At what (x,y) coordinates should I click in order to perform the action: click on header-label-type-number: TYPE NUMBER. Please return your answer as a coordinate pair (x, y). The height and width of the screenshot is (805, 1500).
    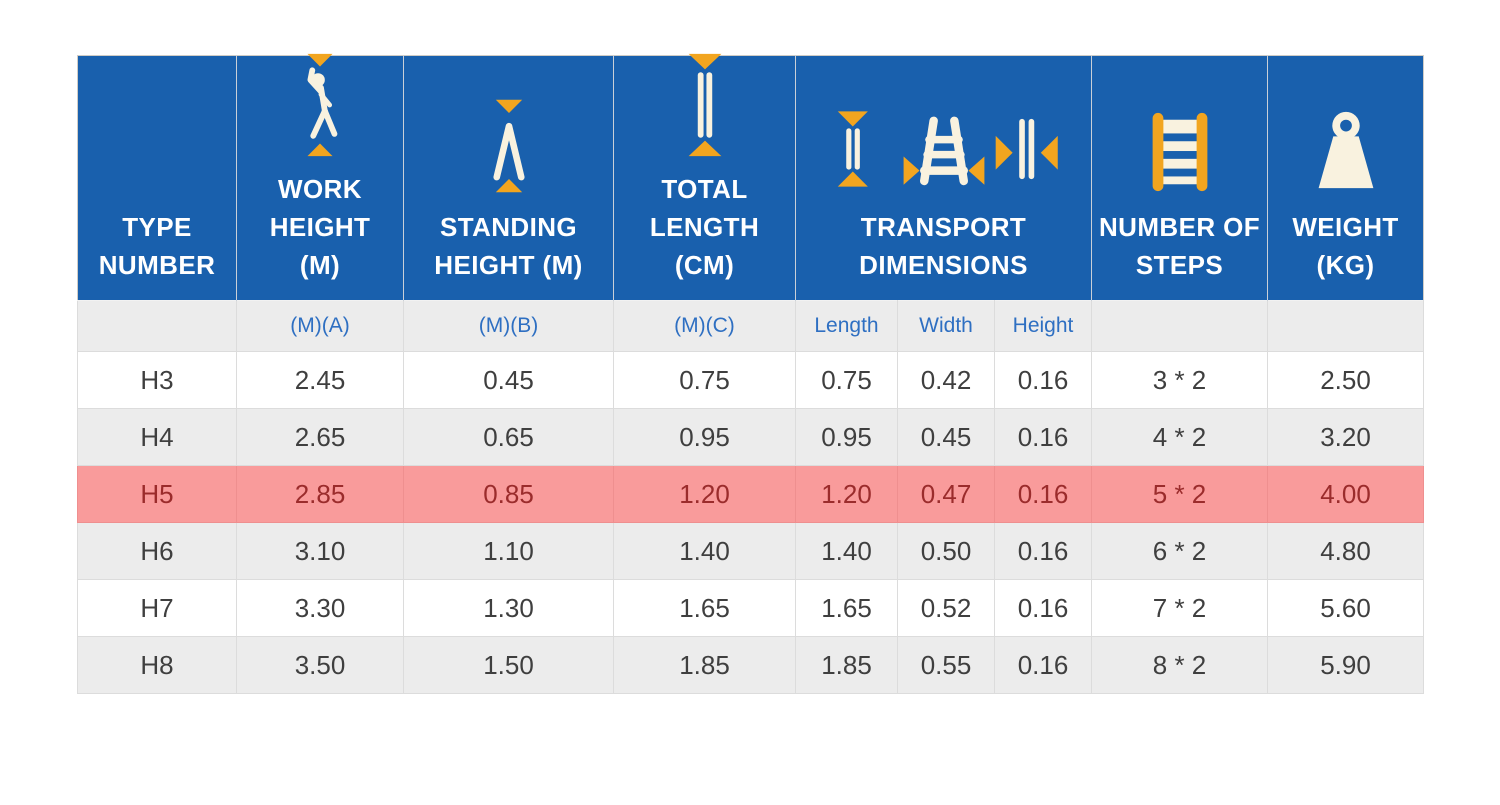
    Looking at the image, I should click on (157, 246).